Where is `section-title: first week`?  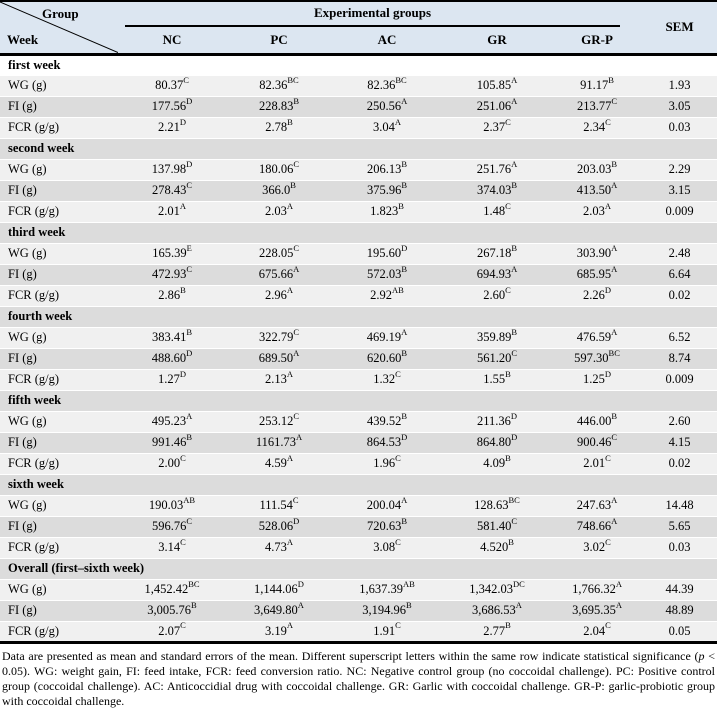
section-title: first week is located at coordinates (358, 65).